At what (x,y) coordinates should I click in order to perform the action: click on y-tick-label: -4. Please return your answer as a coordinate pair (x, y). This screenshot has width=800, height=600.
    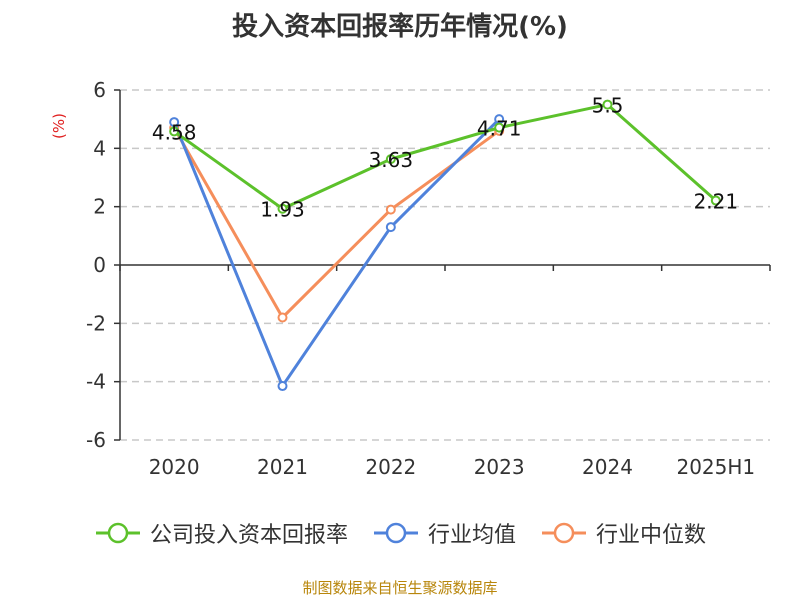
    Looking at the image, I should click on (96, 382).